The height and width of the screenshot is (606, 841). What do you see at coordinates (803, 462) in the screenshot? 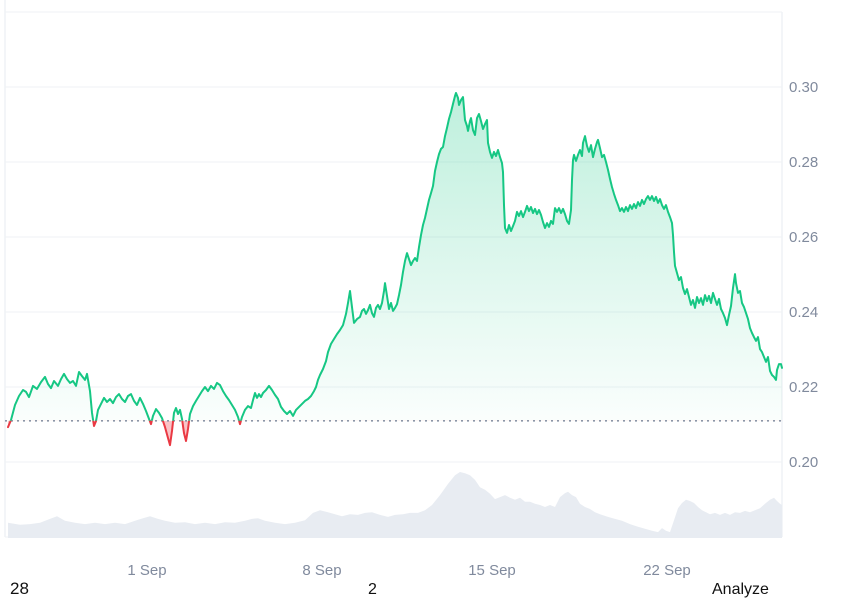
I see `y-axis-tick-label: 0.20` at bounding box center [803, 462].